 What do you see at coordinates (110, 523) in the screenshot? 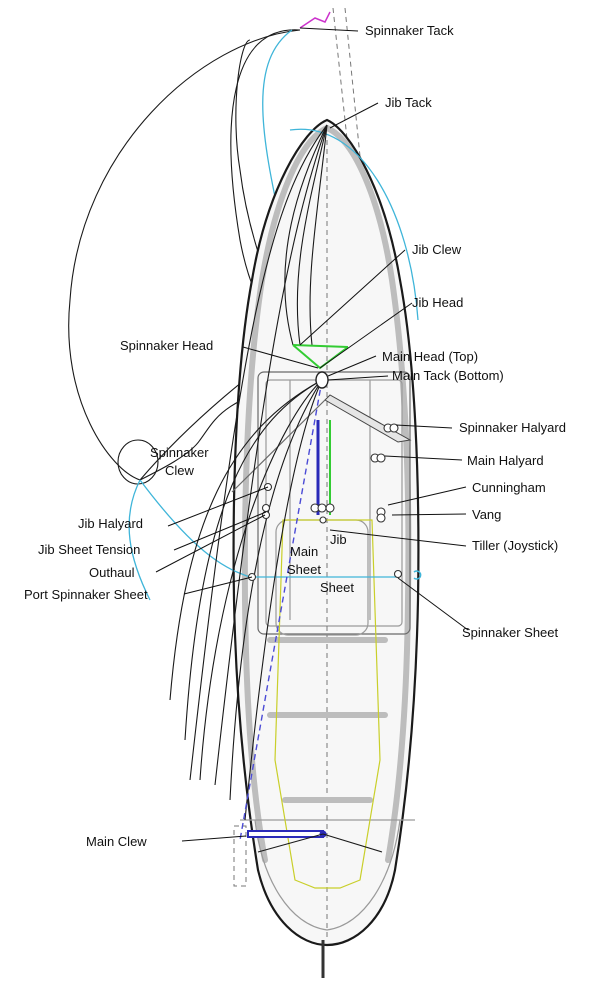
I see `label-jib-halyard: Jib Halyard` at bounding box center [110, 523].